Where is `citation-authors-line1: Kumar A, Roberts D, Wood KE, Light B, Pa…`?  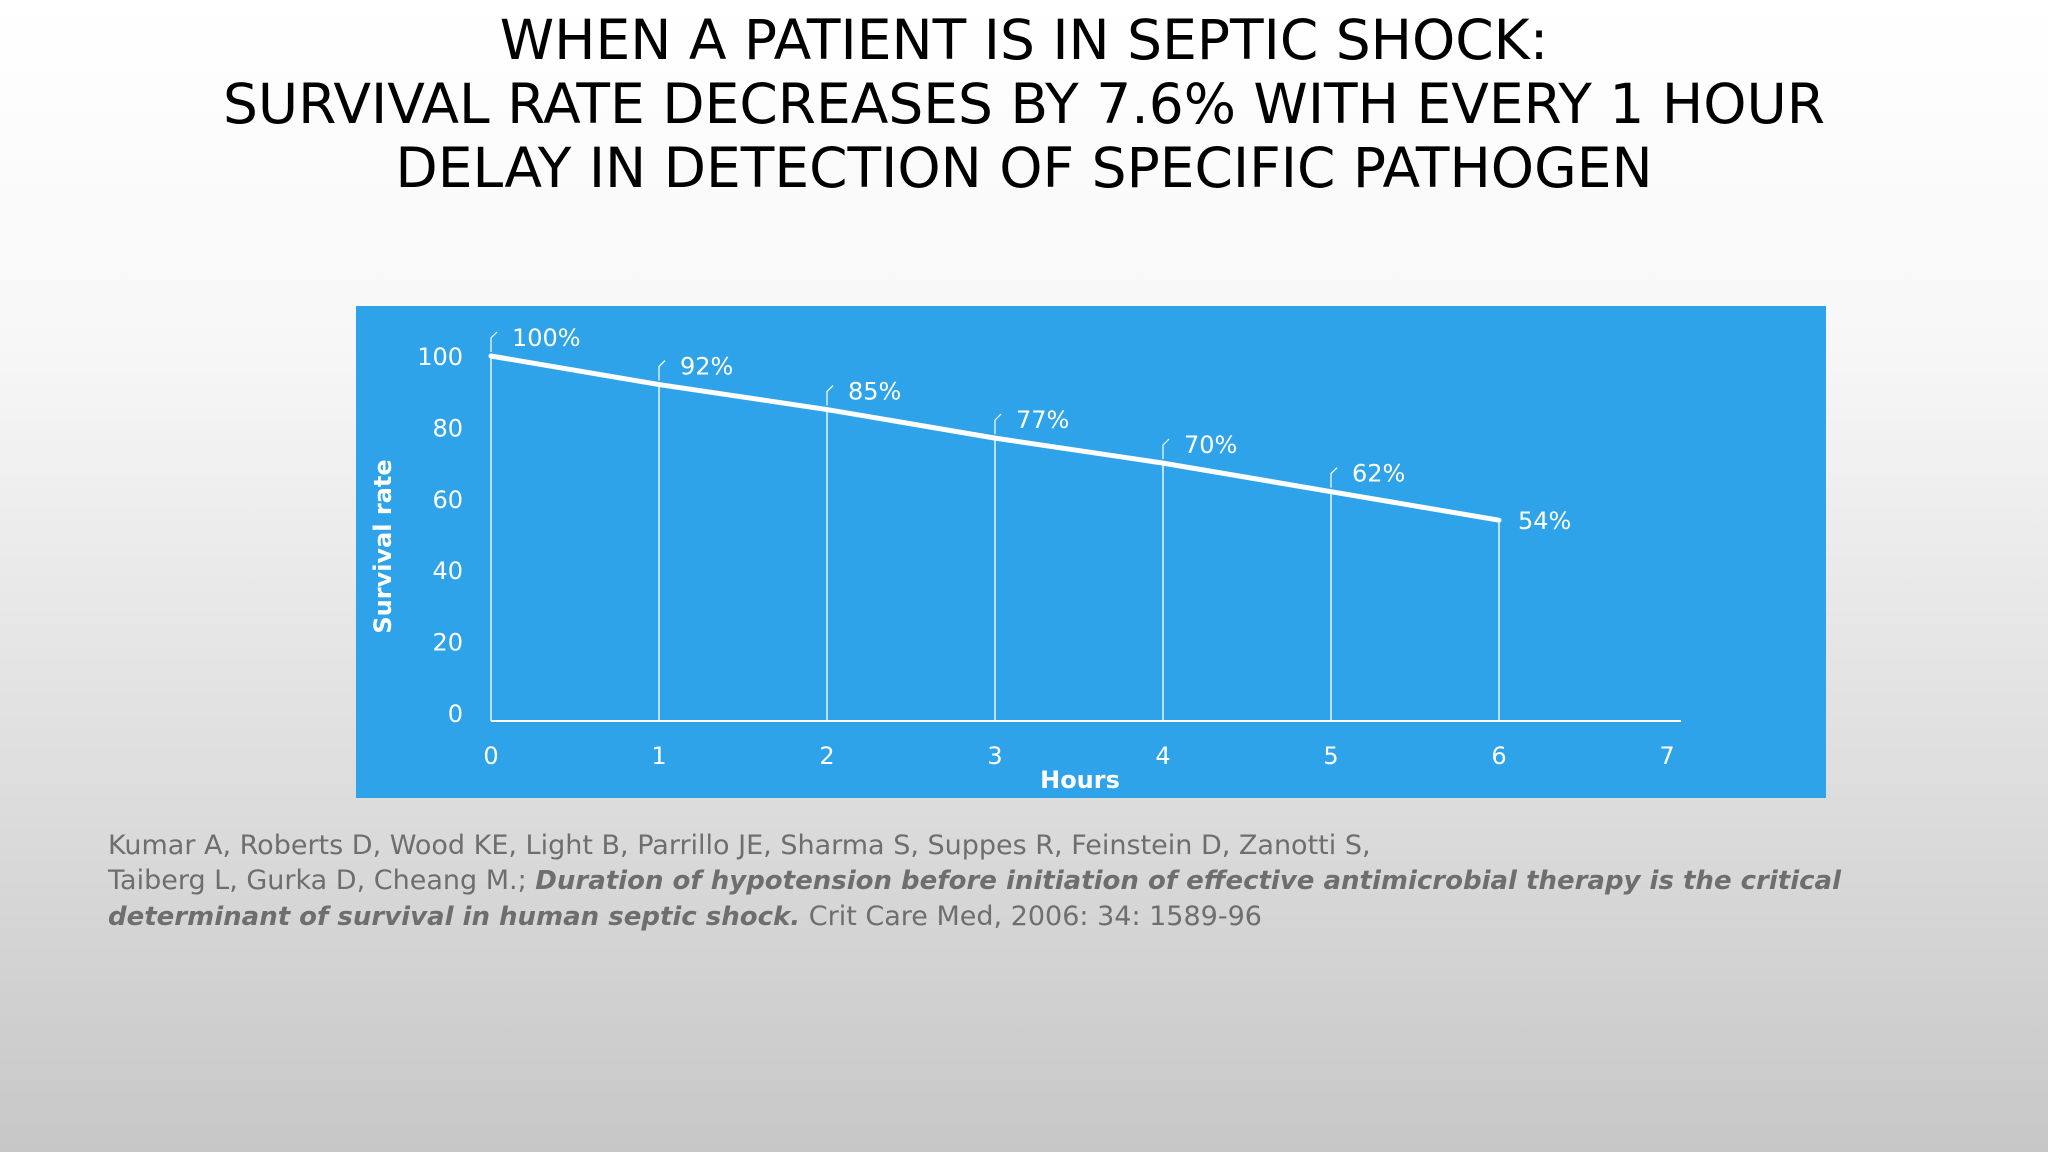 citation-authors-line1: Kumar A, Roberts D, Wood KE, Light B, Pa… is located at coordinates (739, 845).